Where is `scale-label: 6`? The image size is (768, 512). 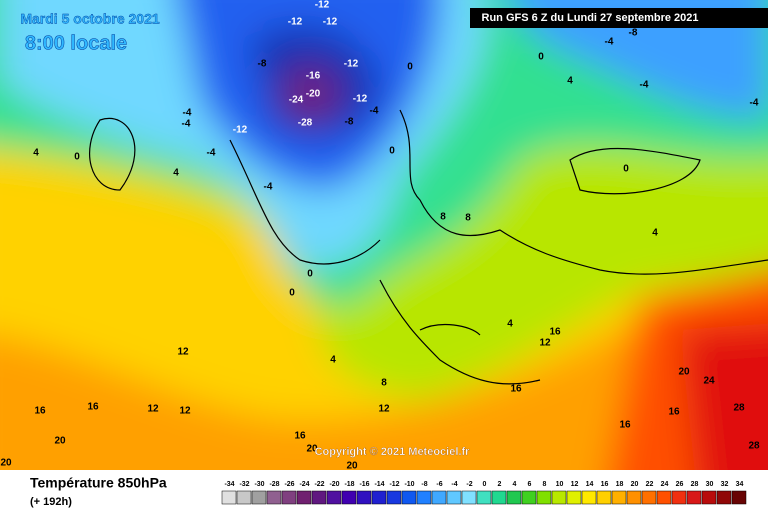 scale-label: 6 is located at coordinates (530, 484).